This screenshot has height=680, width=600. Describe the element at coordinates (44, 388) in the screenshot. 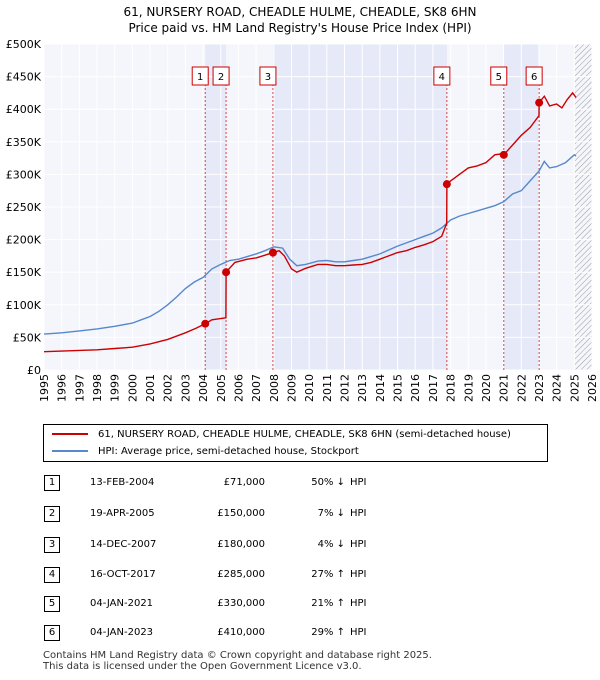

I see `x-tick-label: 1995` at that location.